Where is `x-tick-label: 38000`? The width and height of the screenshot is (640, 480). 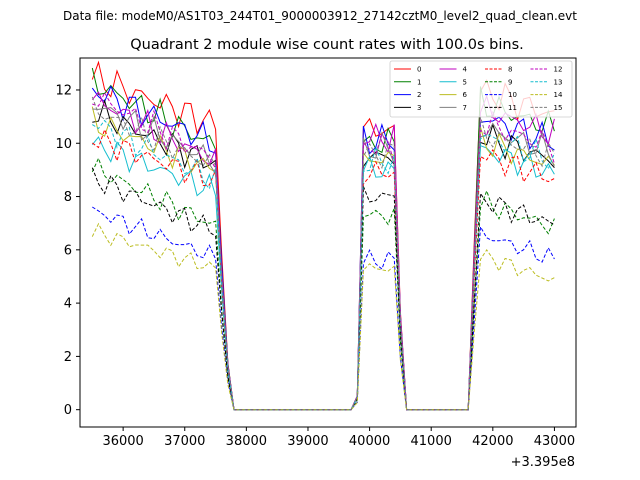
x-tick-label: 38000 is located at coordinates (246, 441).